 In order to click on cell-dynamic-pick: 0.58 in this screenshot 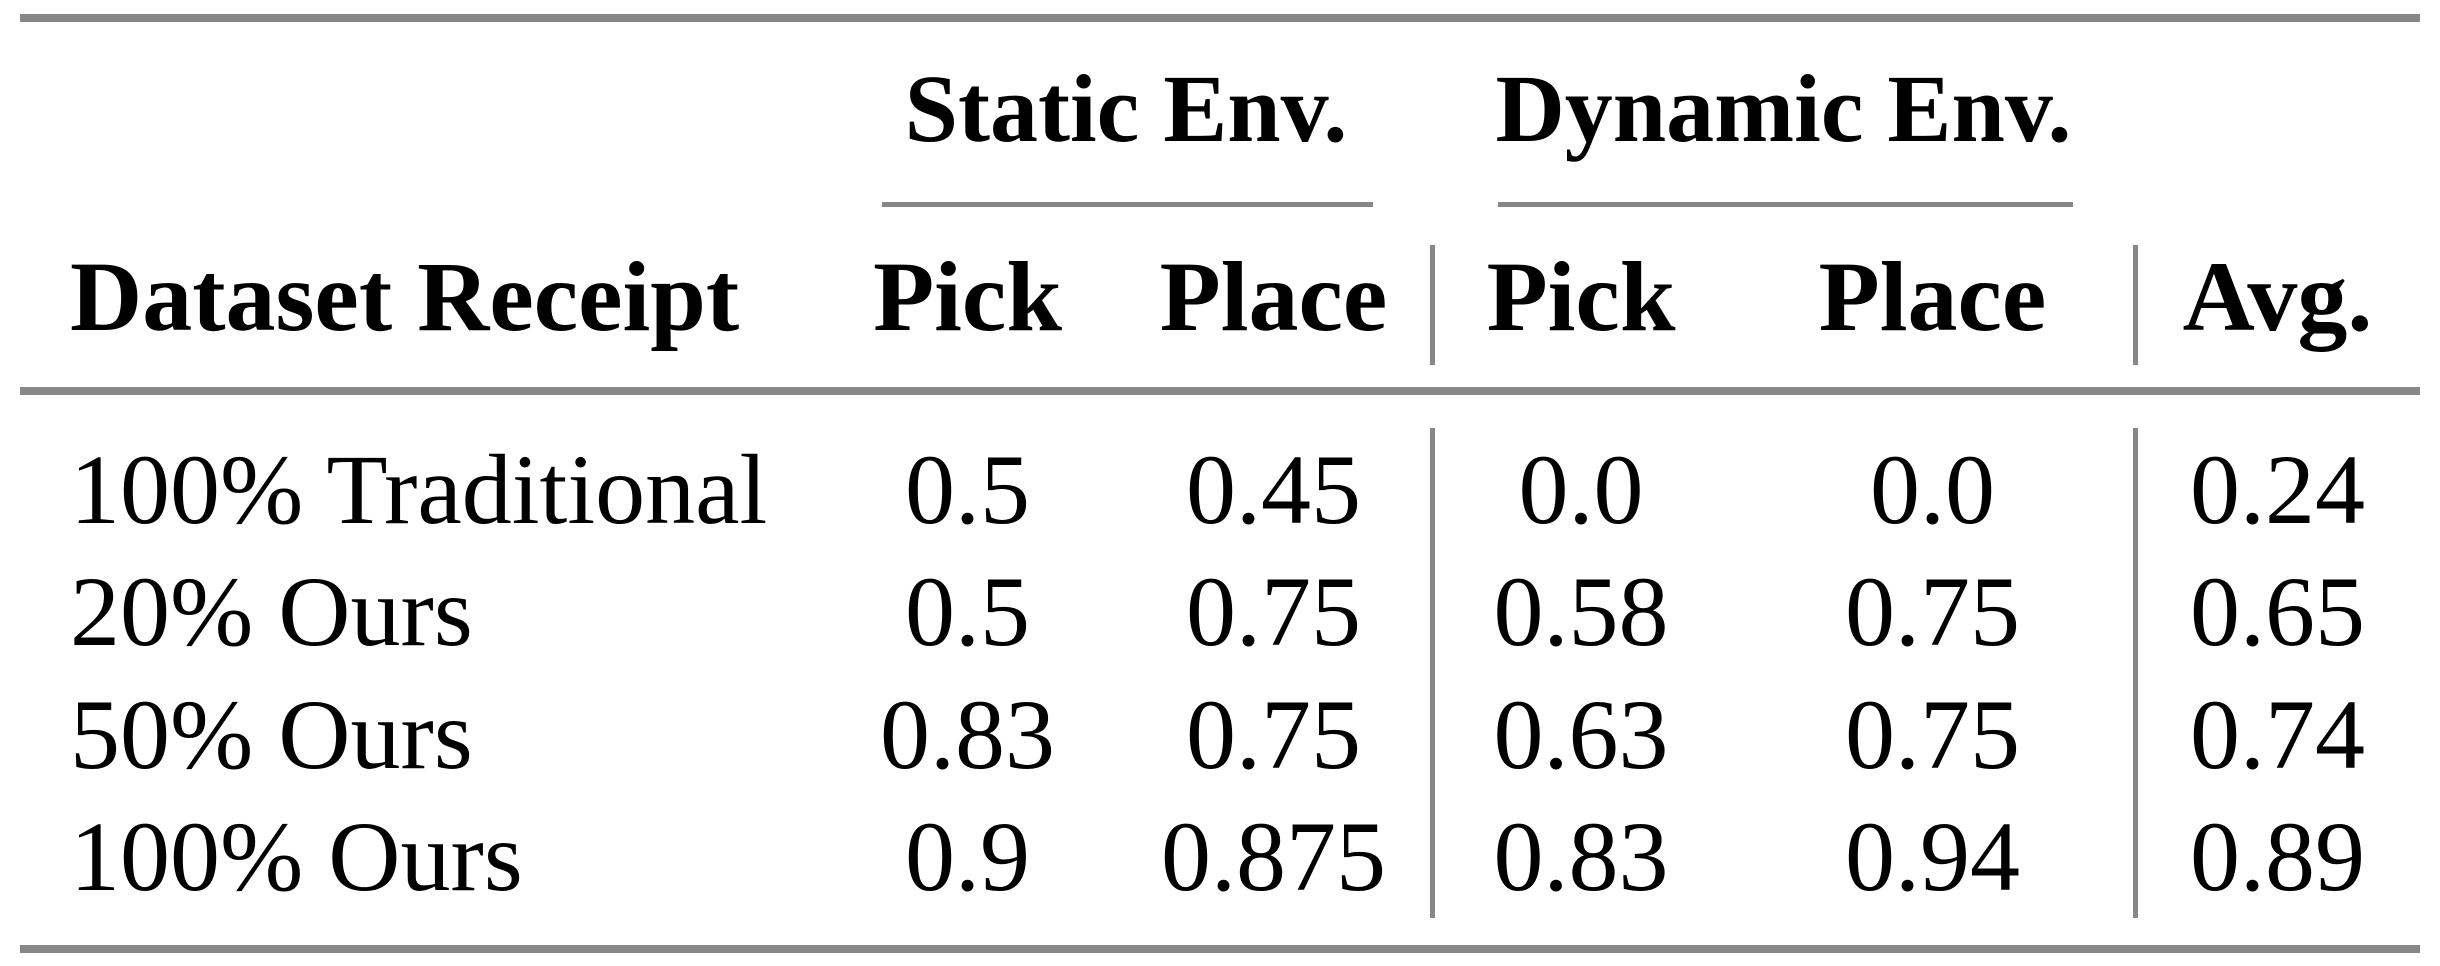, I will do `click(1581, 612)`.